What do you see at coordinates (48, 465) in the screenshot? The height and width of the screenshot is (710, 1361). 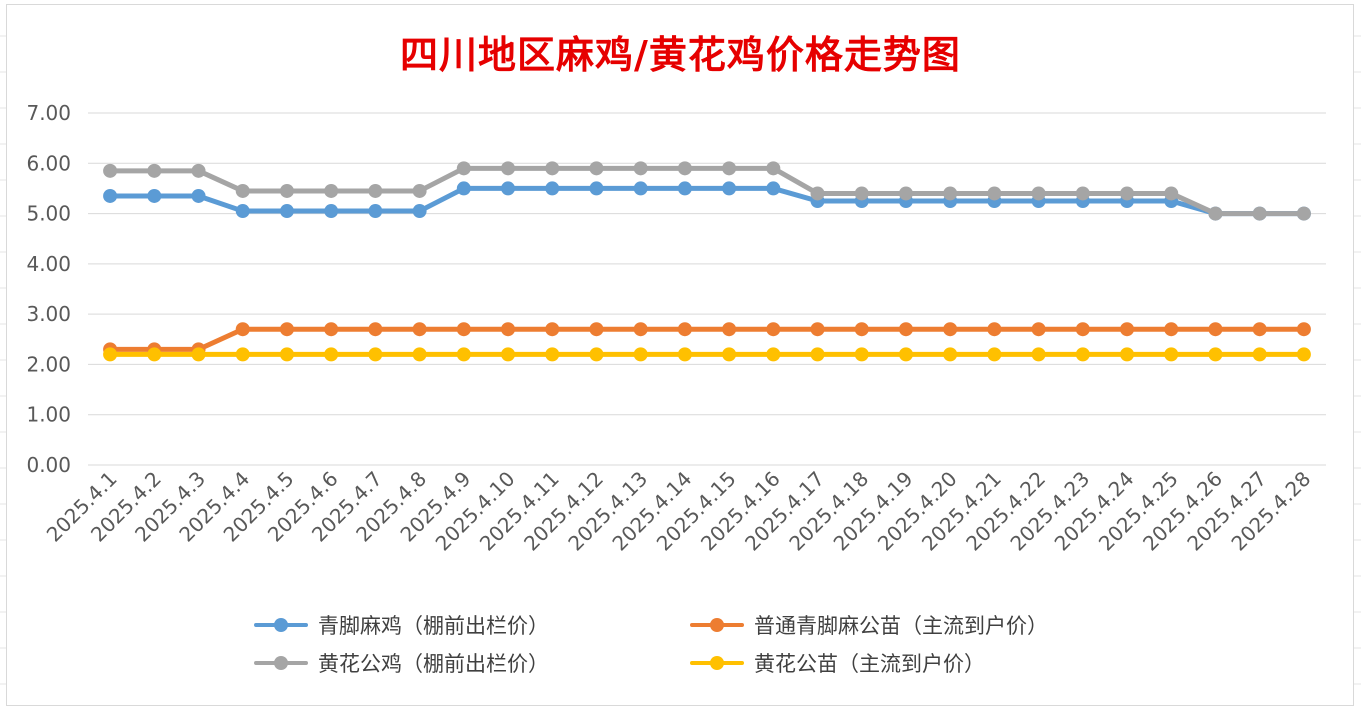 I see `y-tick-label: 0.00` at bounding box center [48, 465].